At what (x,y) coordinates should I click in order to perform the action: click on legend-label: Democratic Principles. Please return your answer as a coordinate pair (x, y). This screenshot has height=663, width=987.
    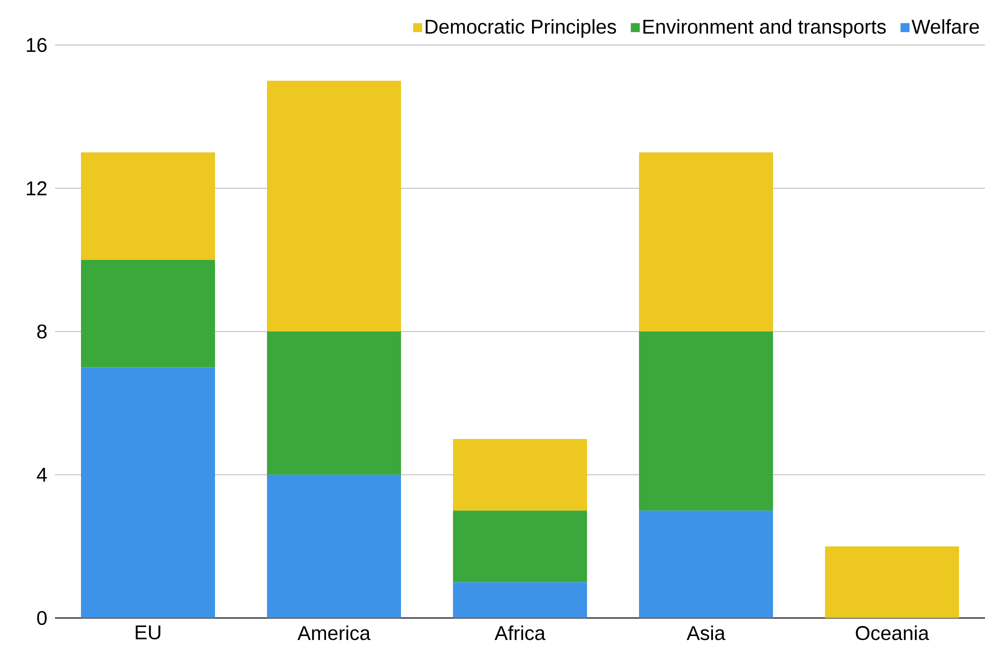
    Looking at the image, I should click on (521, 28).